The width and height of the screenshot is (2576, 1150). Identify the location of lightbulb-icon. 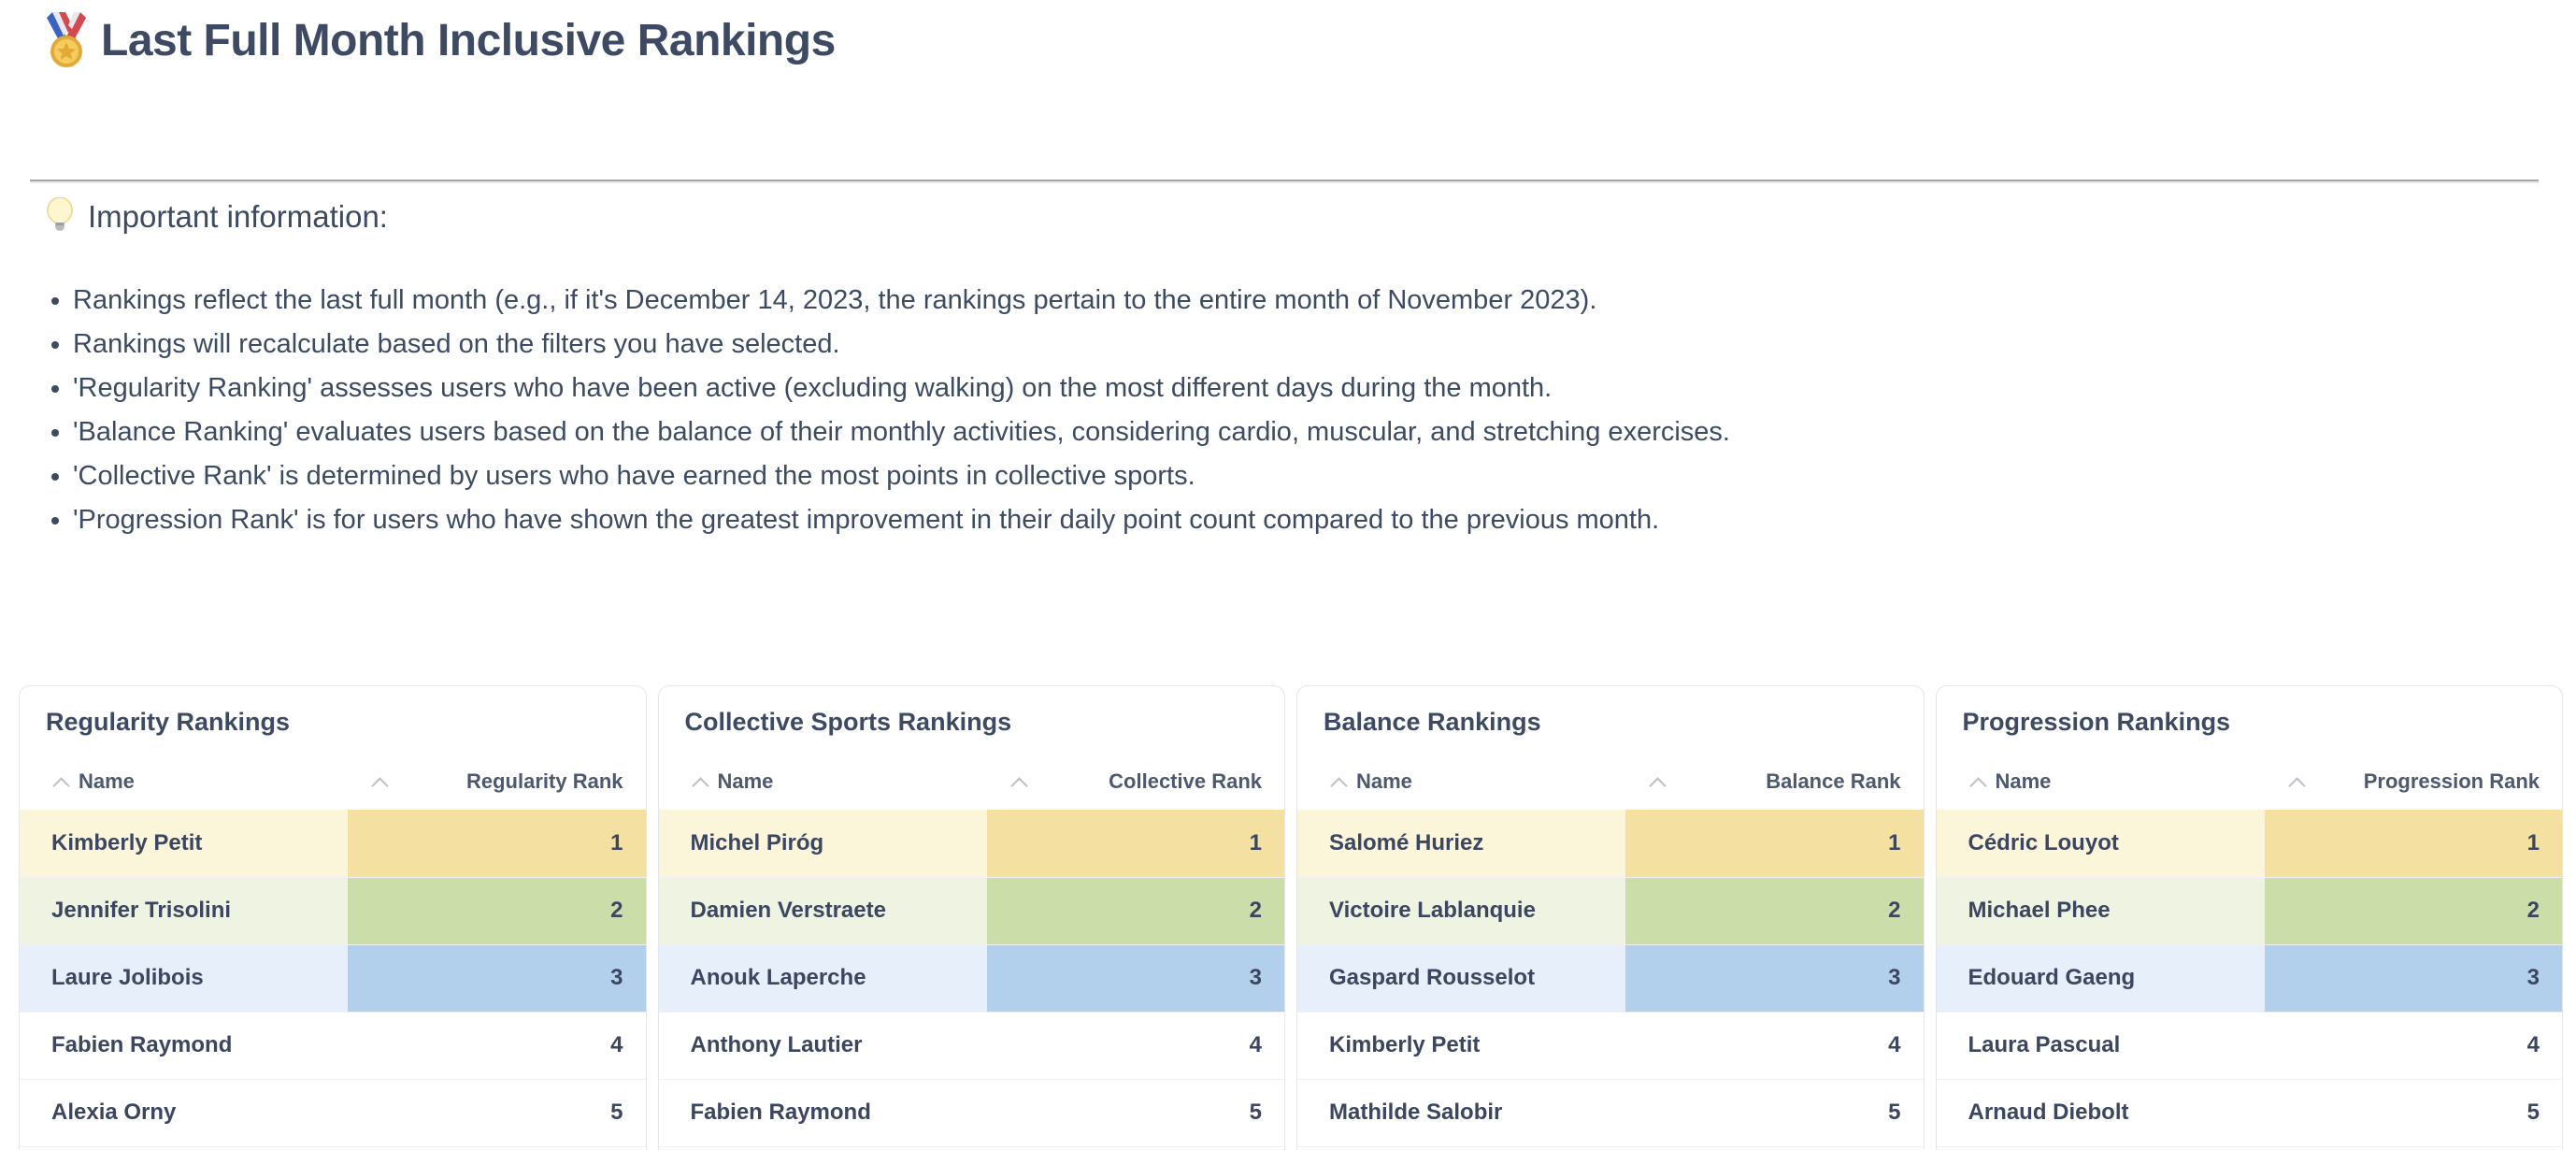
(60, 214).